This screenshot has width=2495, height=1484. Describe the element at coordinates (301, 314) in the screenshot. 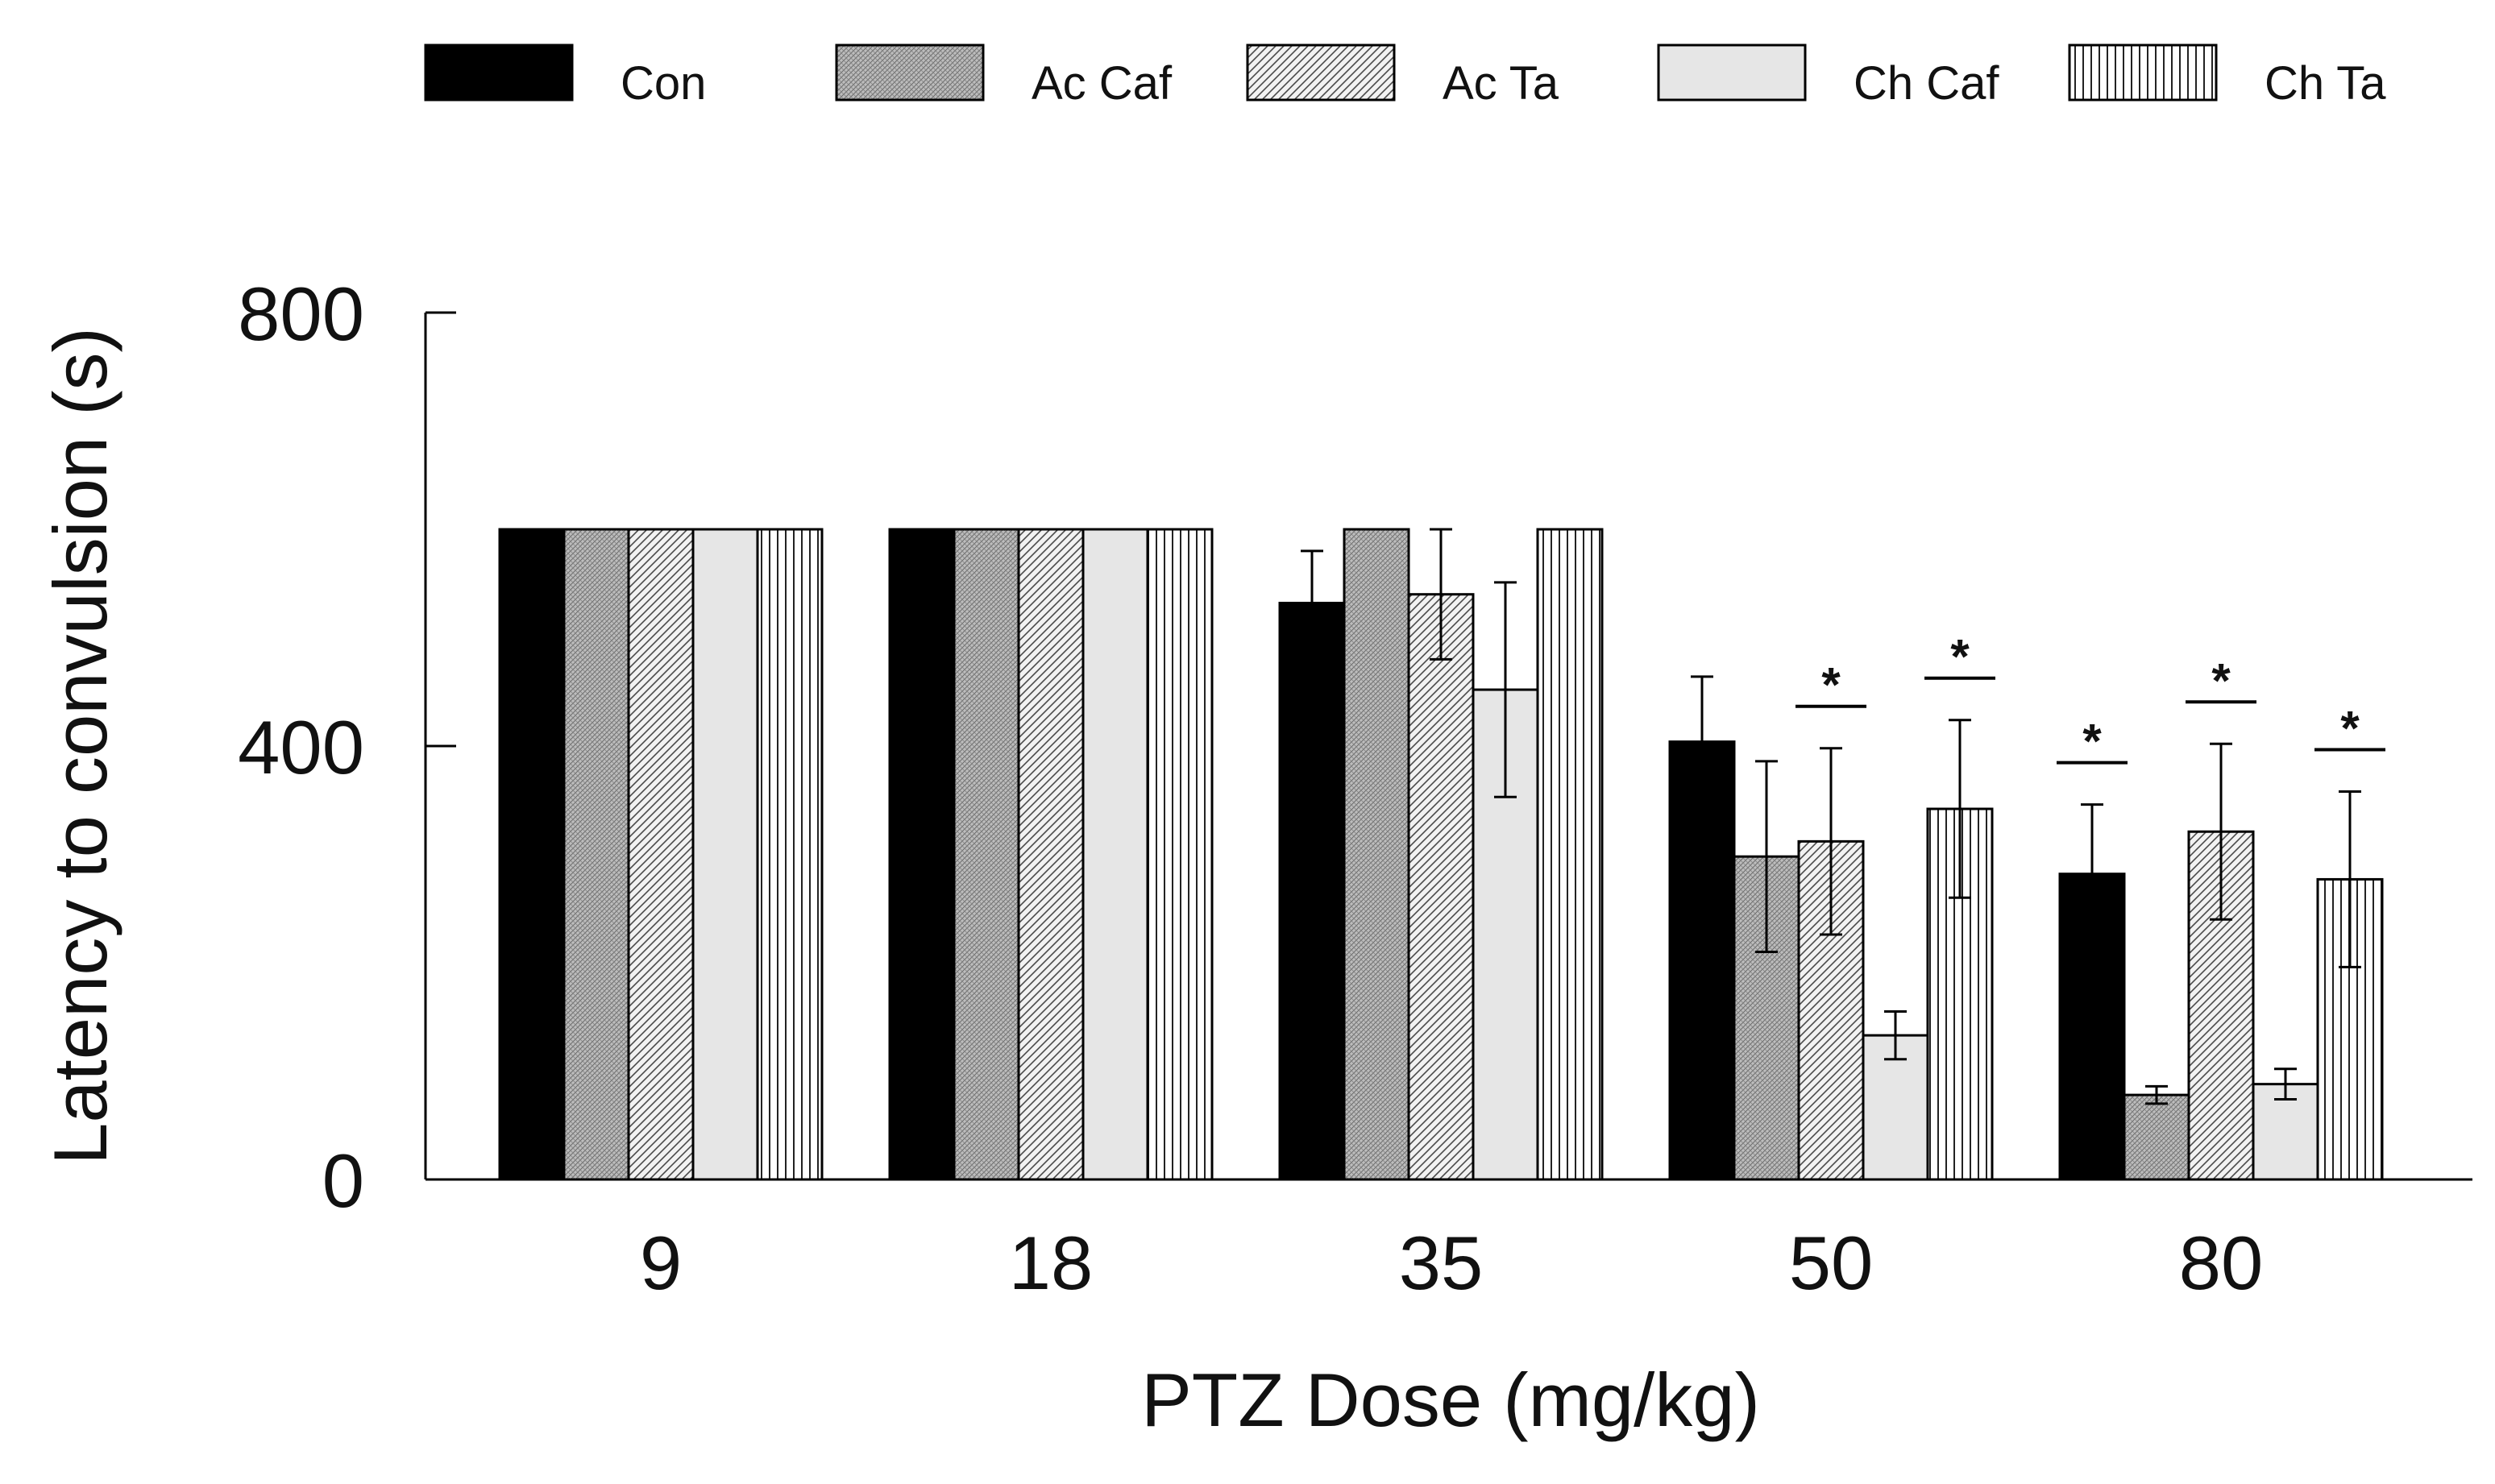

I see `y-tick-label-800: 800` at that location.